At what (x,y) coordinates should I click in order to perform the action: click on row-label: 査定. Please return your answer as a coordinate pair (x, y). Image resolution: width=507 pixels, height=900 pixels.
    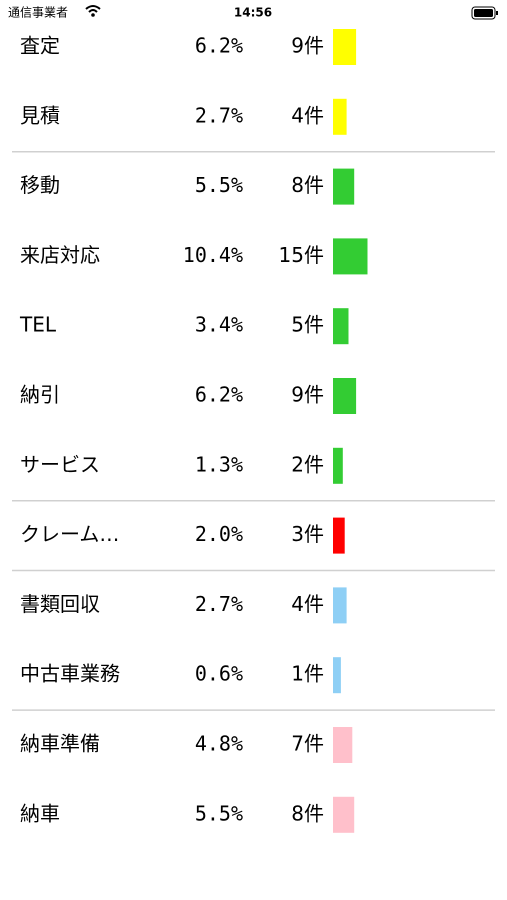
    Looking at the image, I should click on (40, 46).